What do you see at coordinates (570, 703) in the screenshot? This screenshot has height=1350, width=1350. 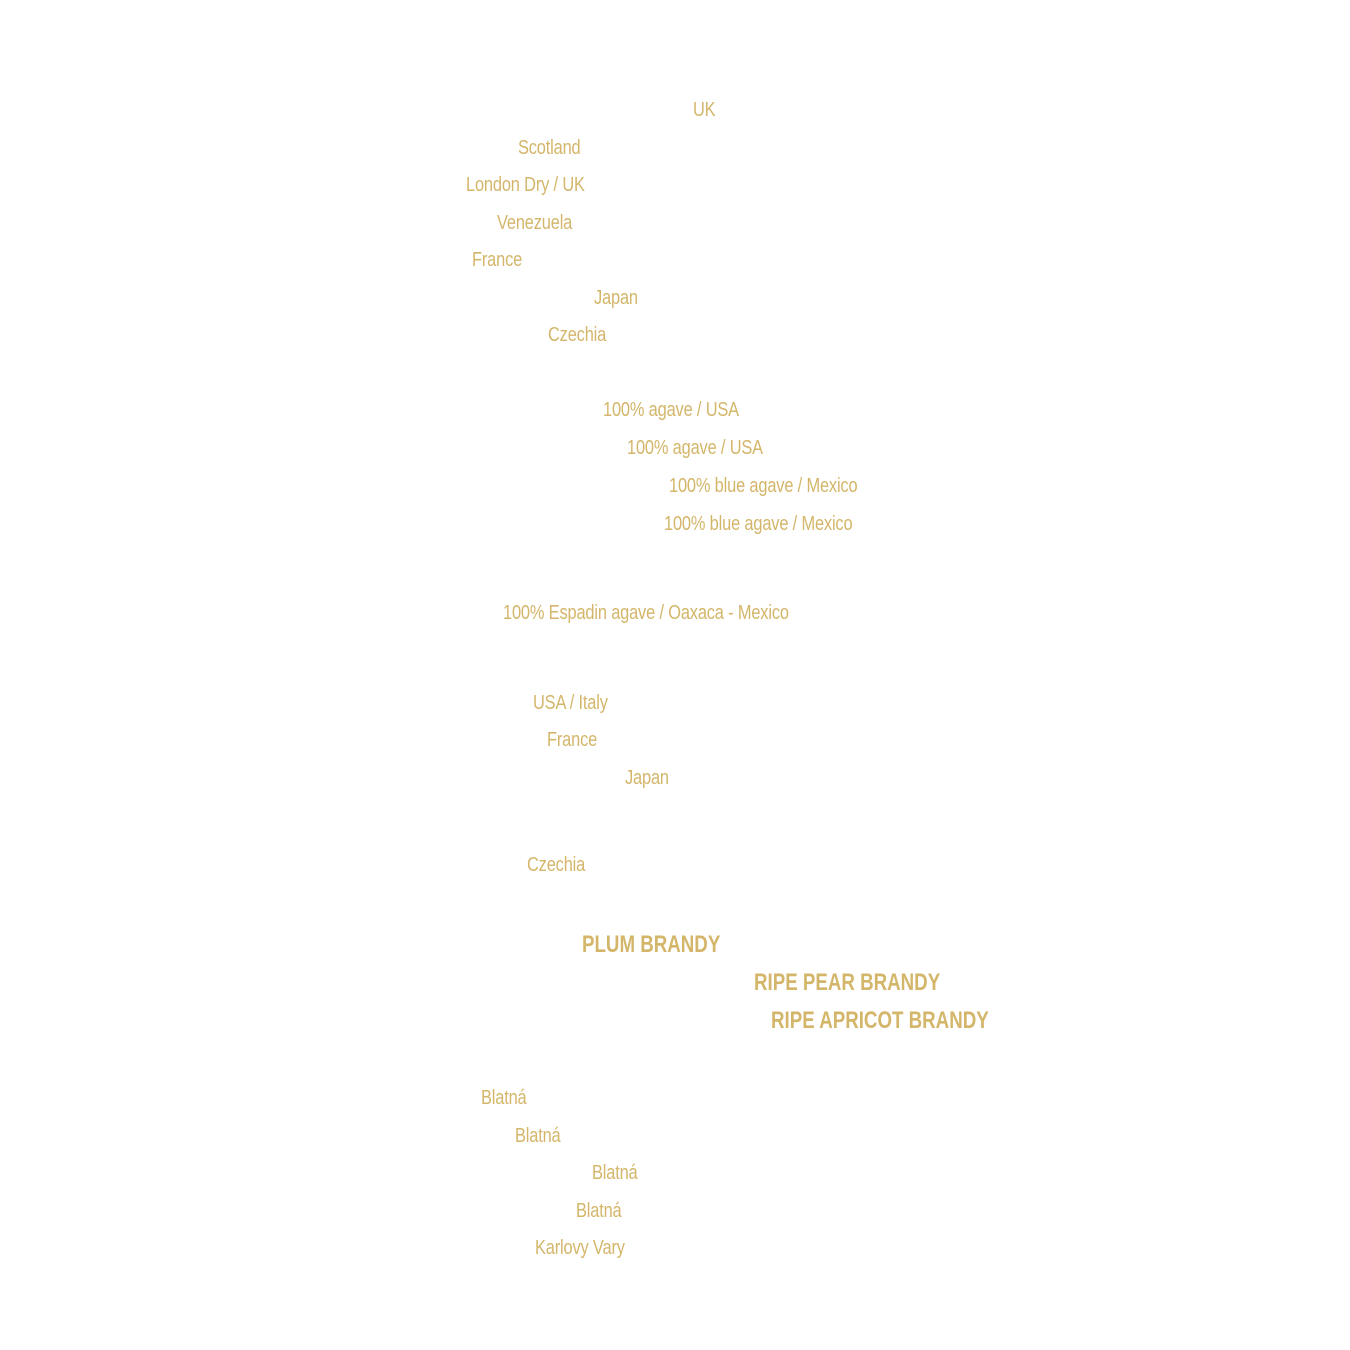 I see `vodka-origin-1: USA / Italy` at bounding box center [570, 703].